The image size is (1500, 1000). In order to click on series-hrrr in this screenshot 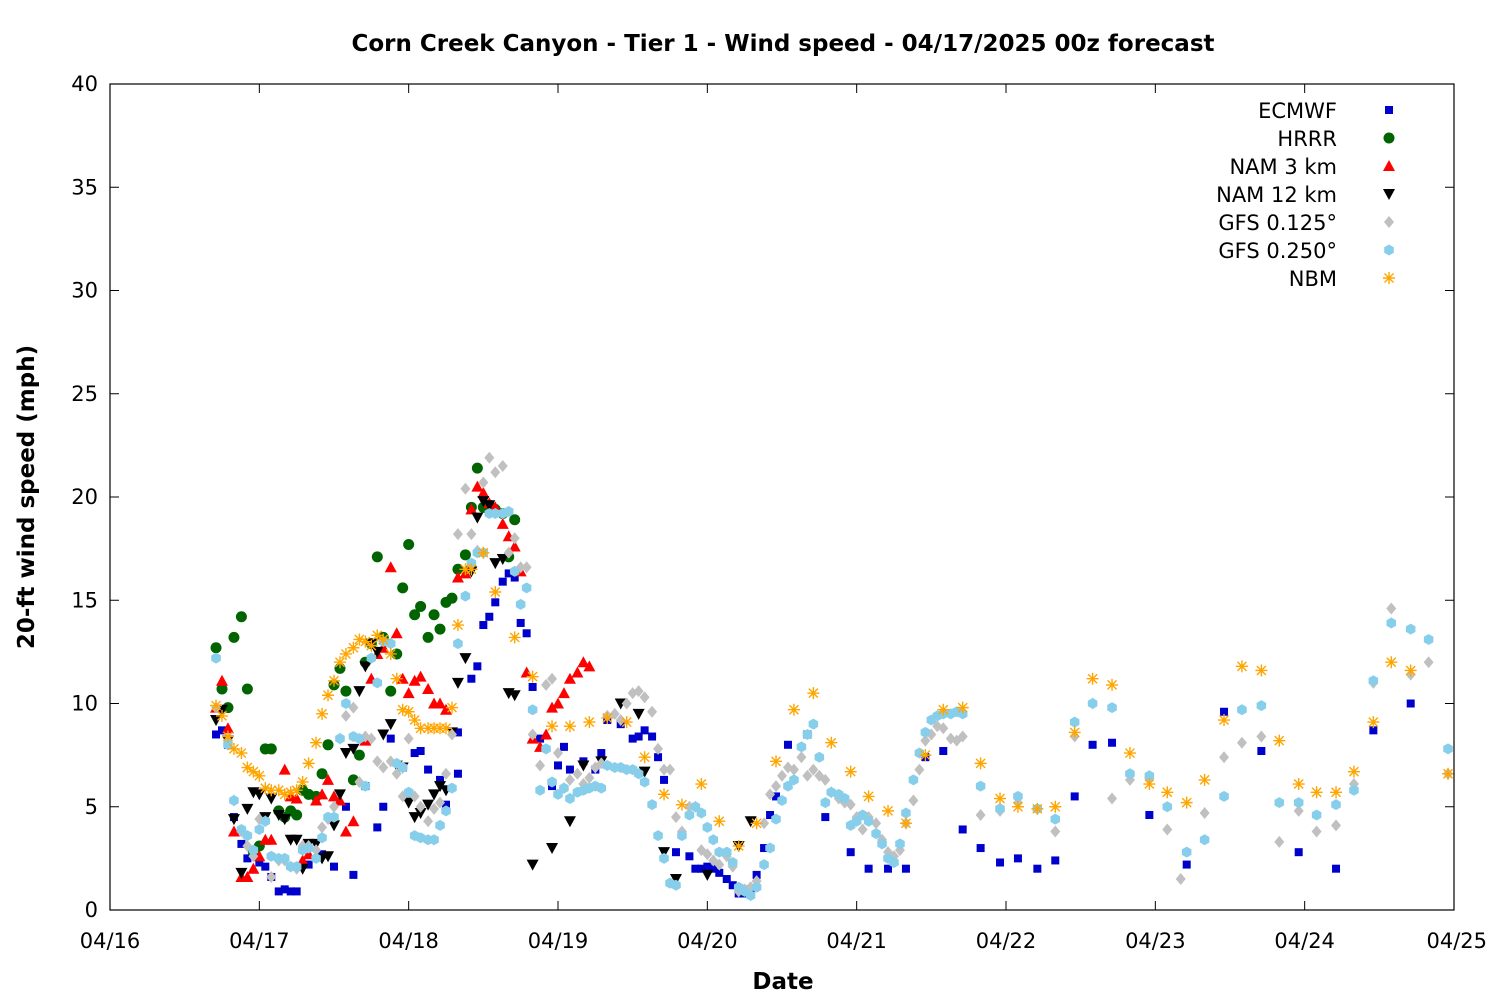, I will do `click(365, 660)`.